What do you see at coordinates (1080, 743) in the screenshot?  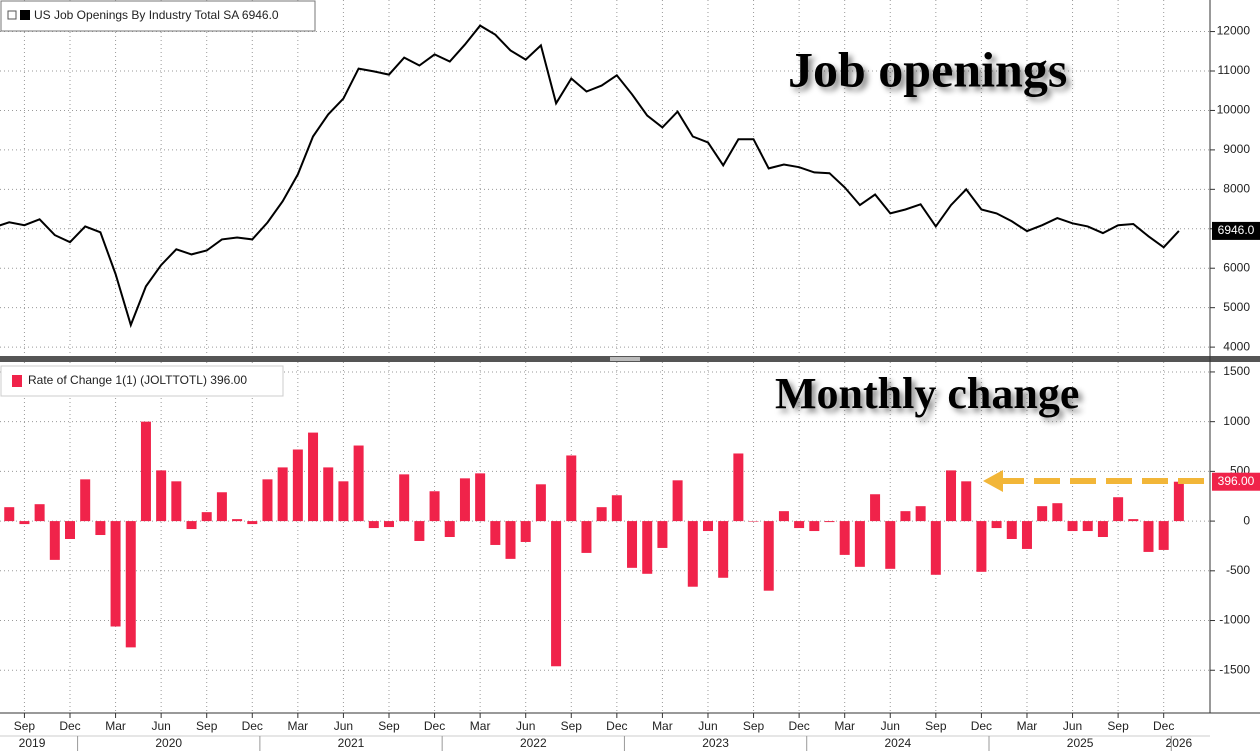 I see `x-year-label: 2025` at bounding box center [1080, 743].